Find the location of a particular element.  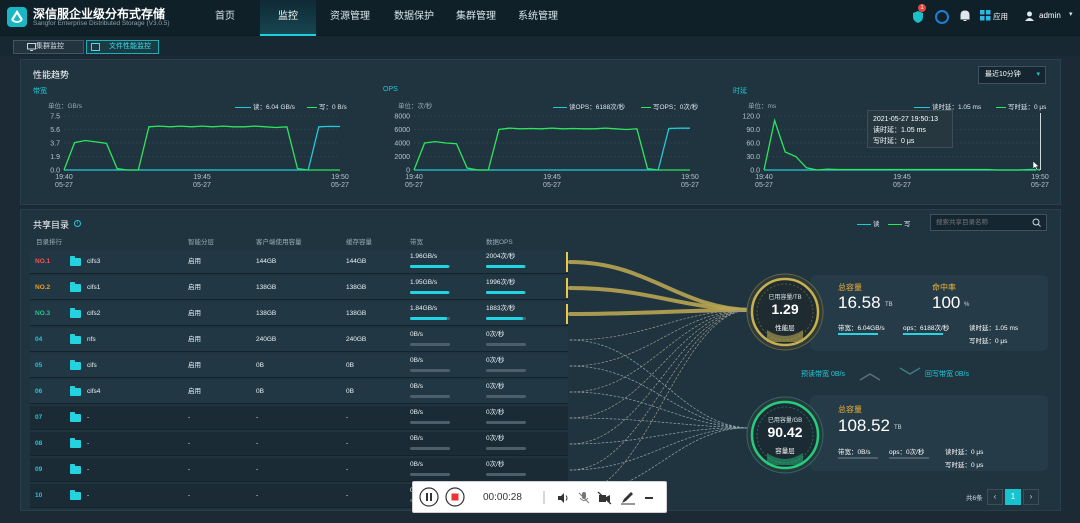

x-tick-label: 19:45 is located at coordinates (902, 177).